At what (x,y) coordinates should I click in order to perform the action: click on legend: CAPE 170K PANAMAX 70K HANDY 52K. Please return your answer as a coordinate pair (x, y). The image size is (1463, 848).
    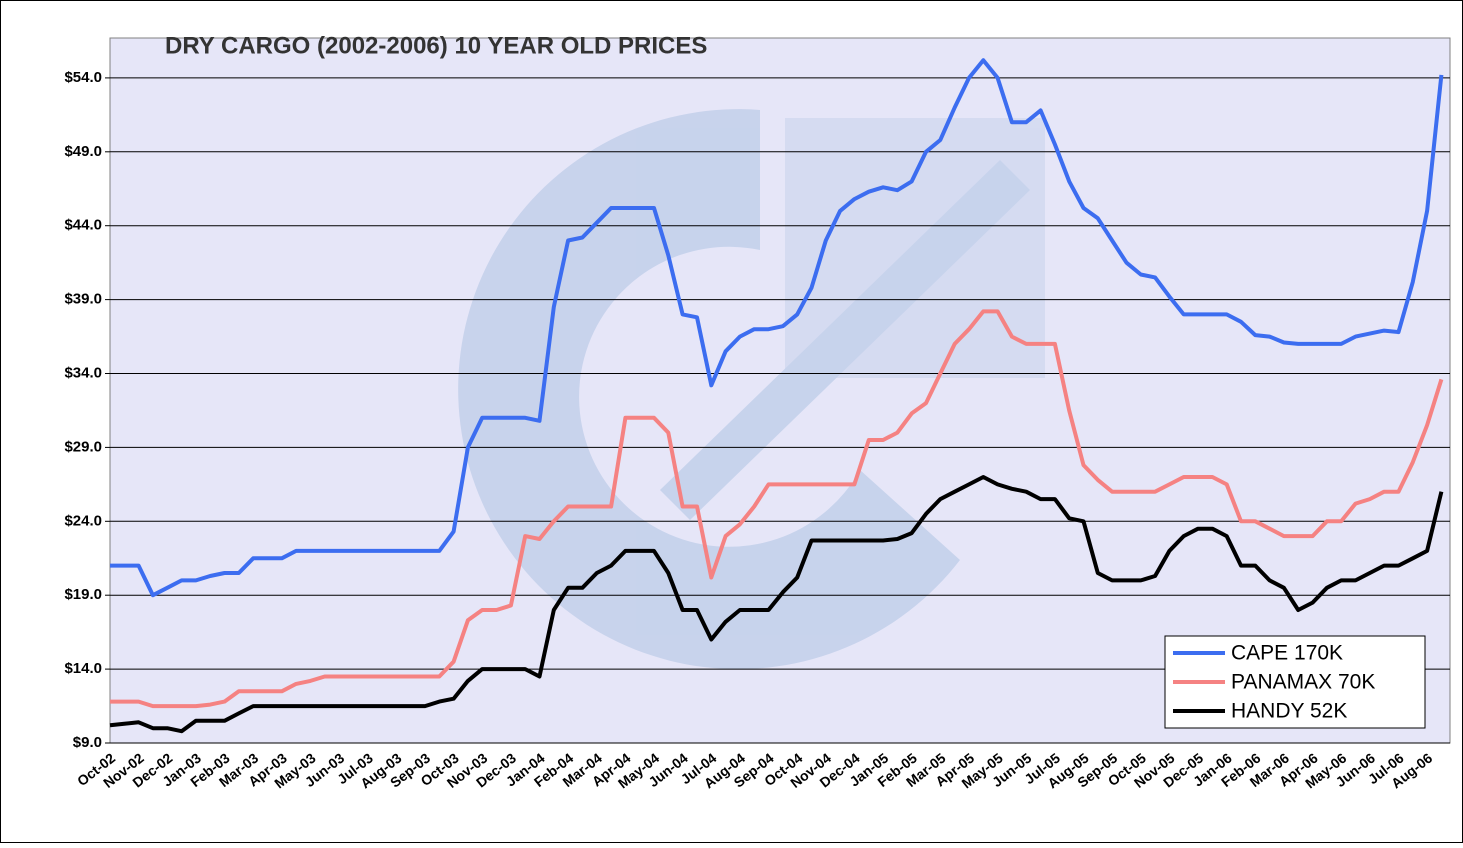
    Looking at the image, I should click on (1295, 682).